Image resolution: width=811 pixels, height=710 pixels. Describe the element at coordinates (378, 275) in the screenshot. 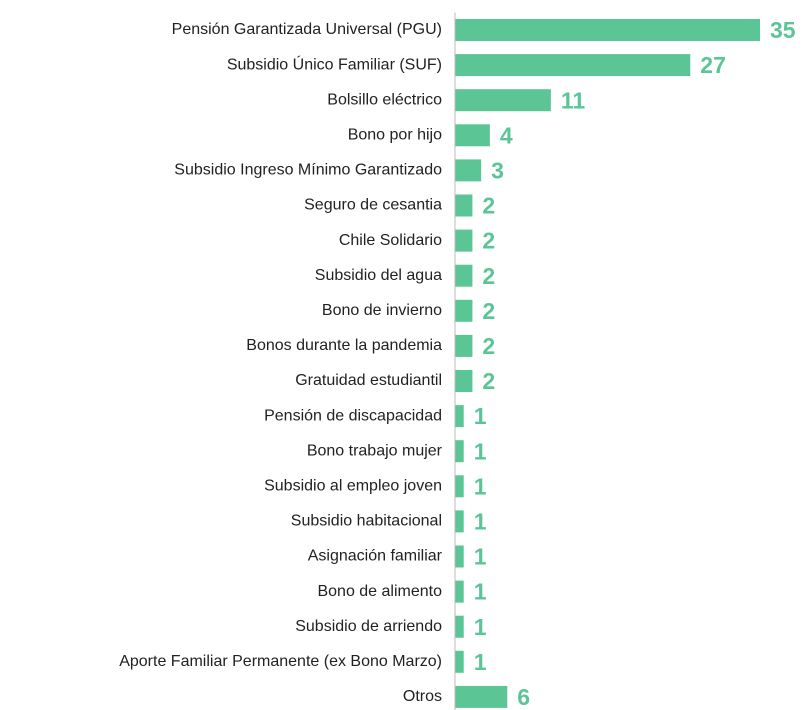

I see `category-label: Subsidio del agua` at that location.